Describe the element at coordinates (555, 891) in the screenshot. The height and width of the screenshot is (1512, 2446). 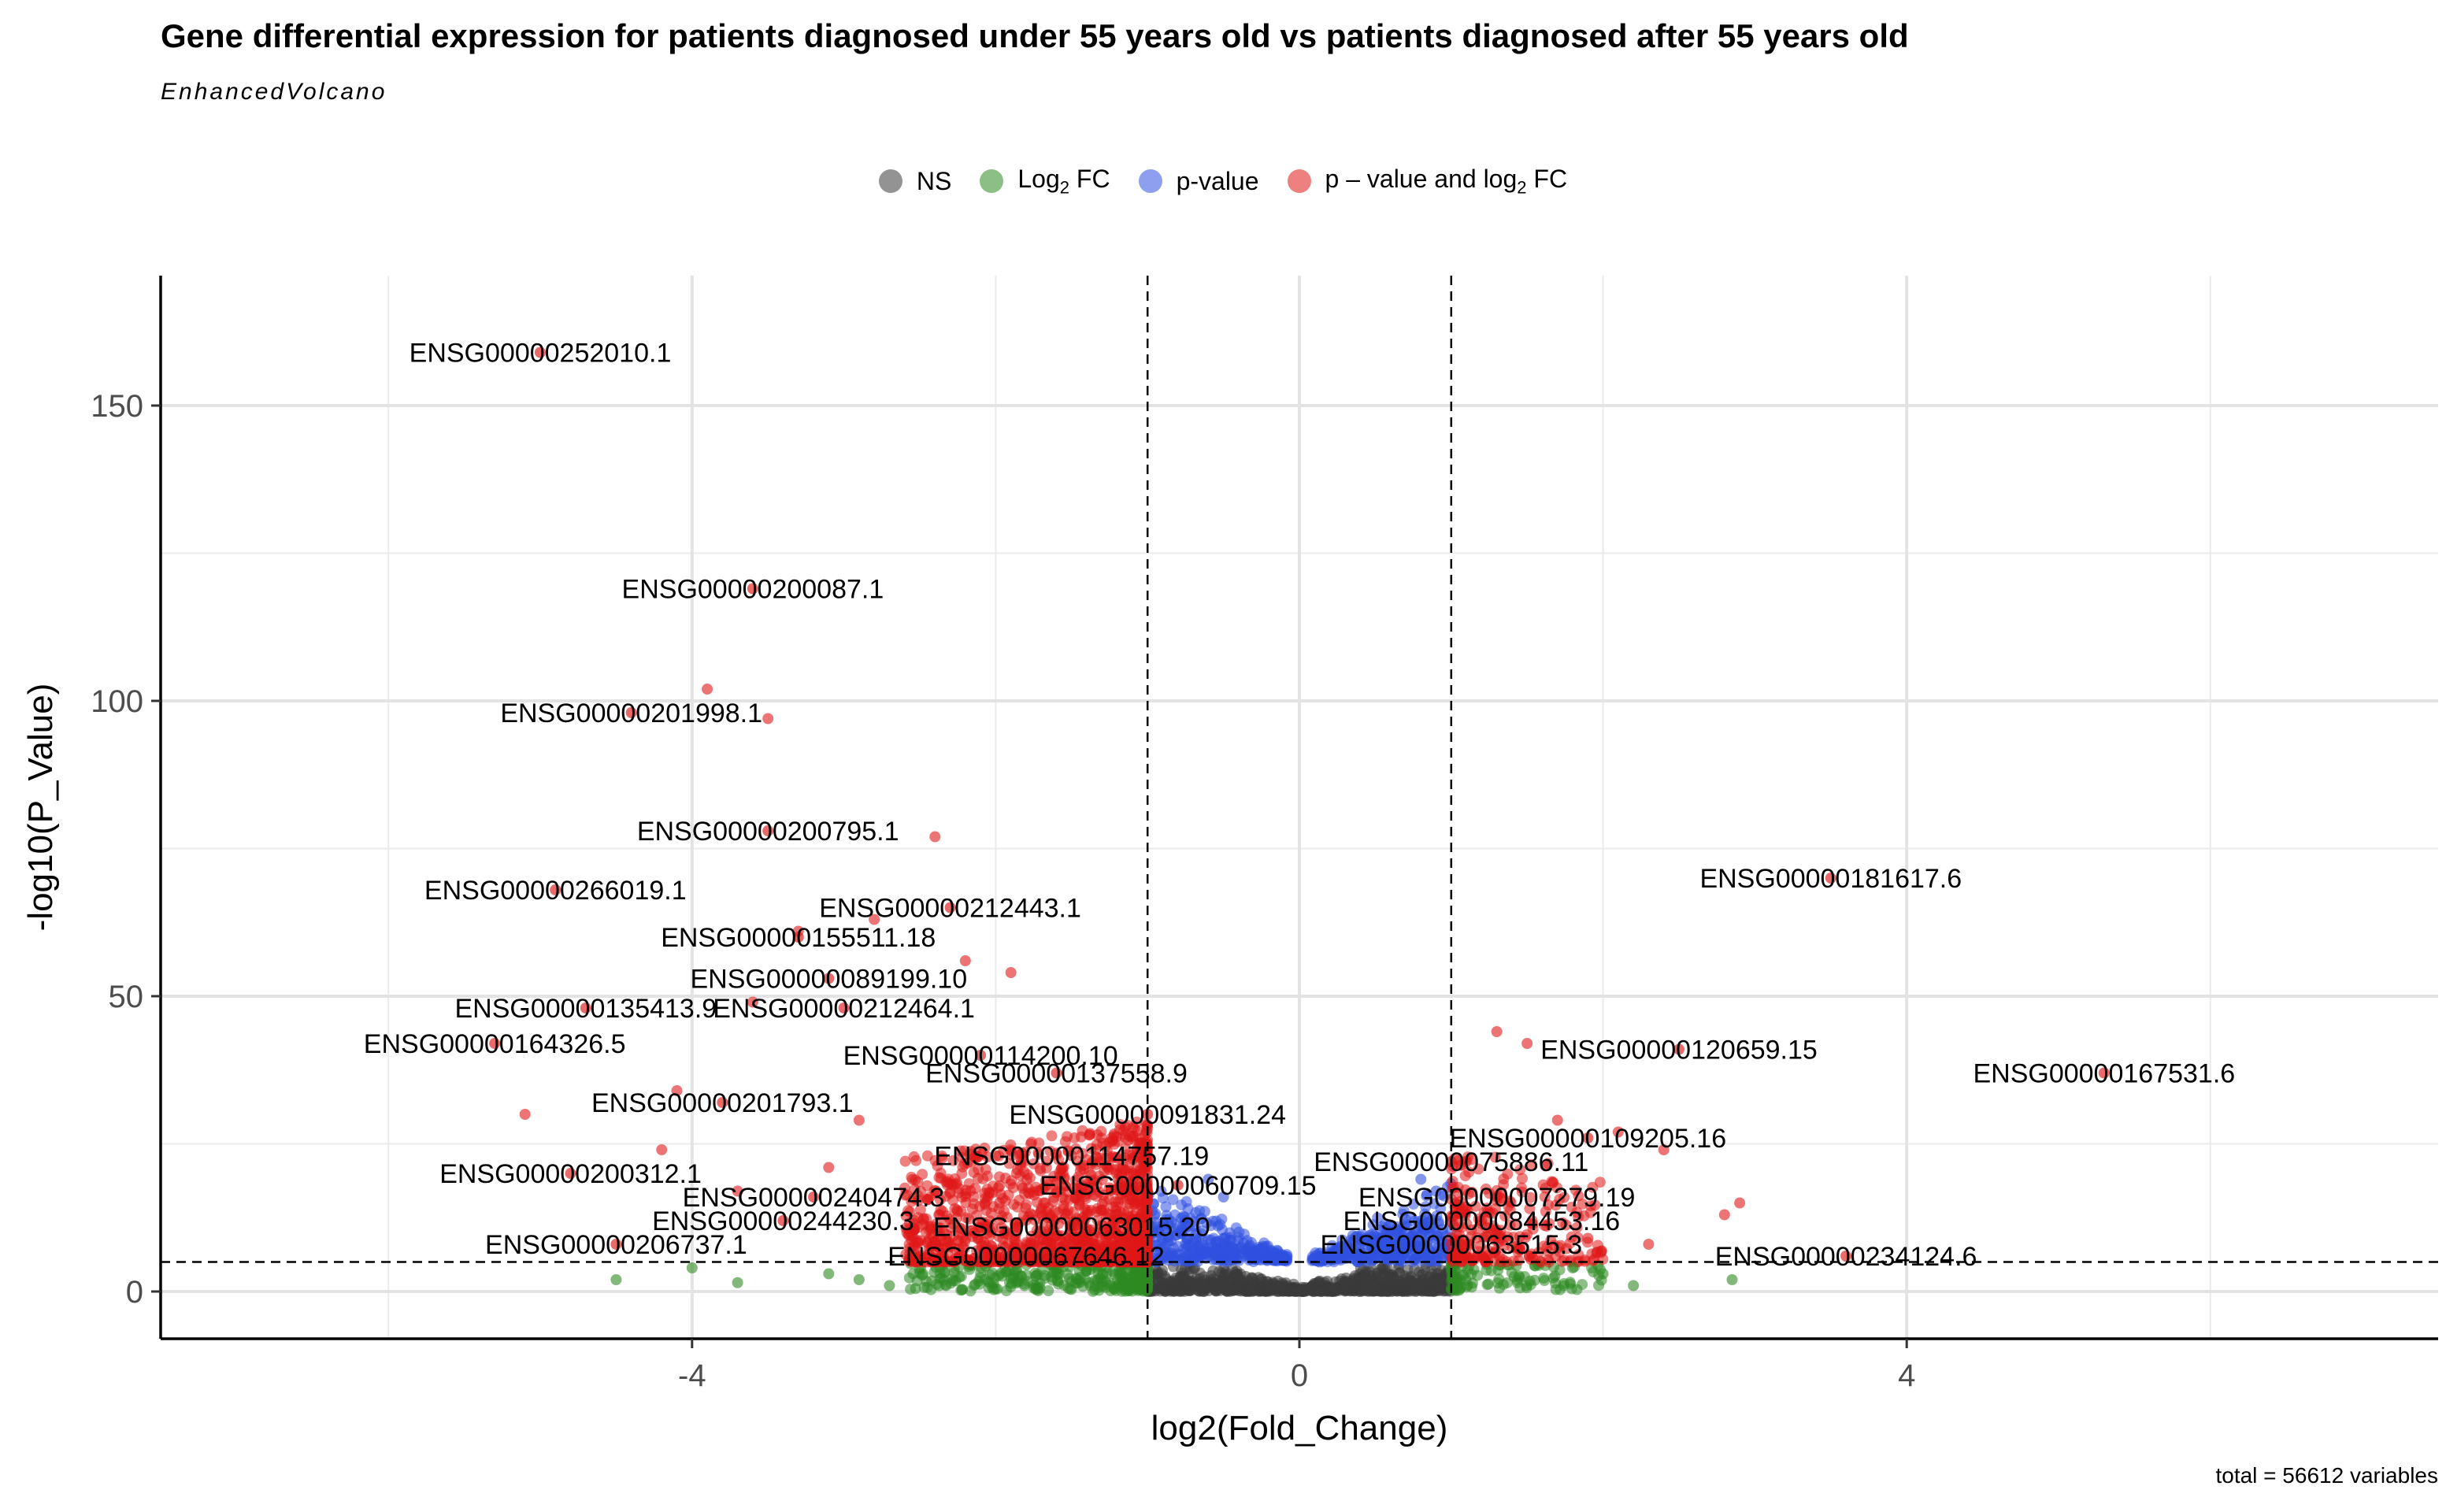
I see `gene-label: ENSG00000266019.1` at that location.